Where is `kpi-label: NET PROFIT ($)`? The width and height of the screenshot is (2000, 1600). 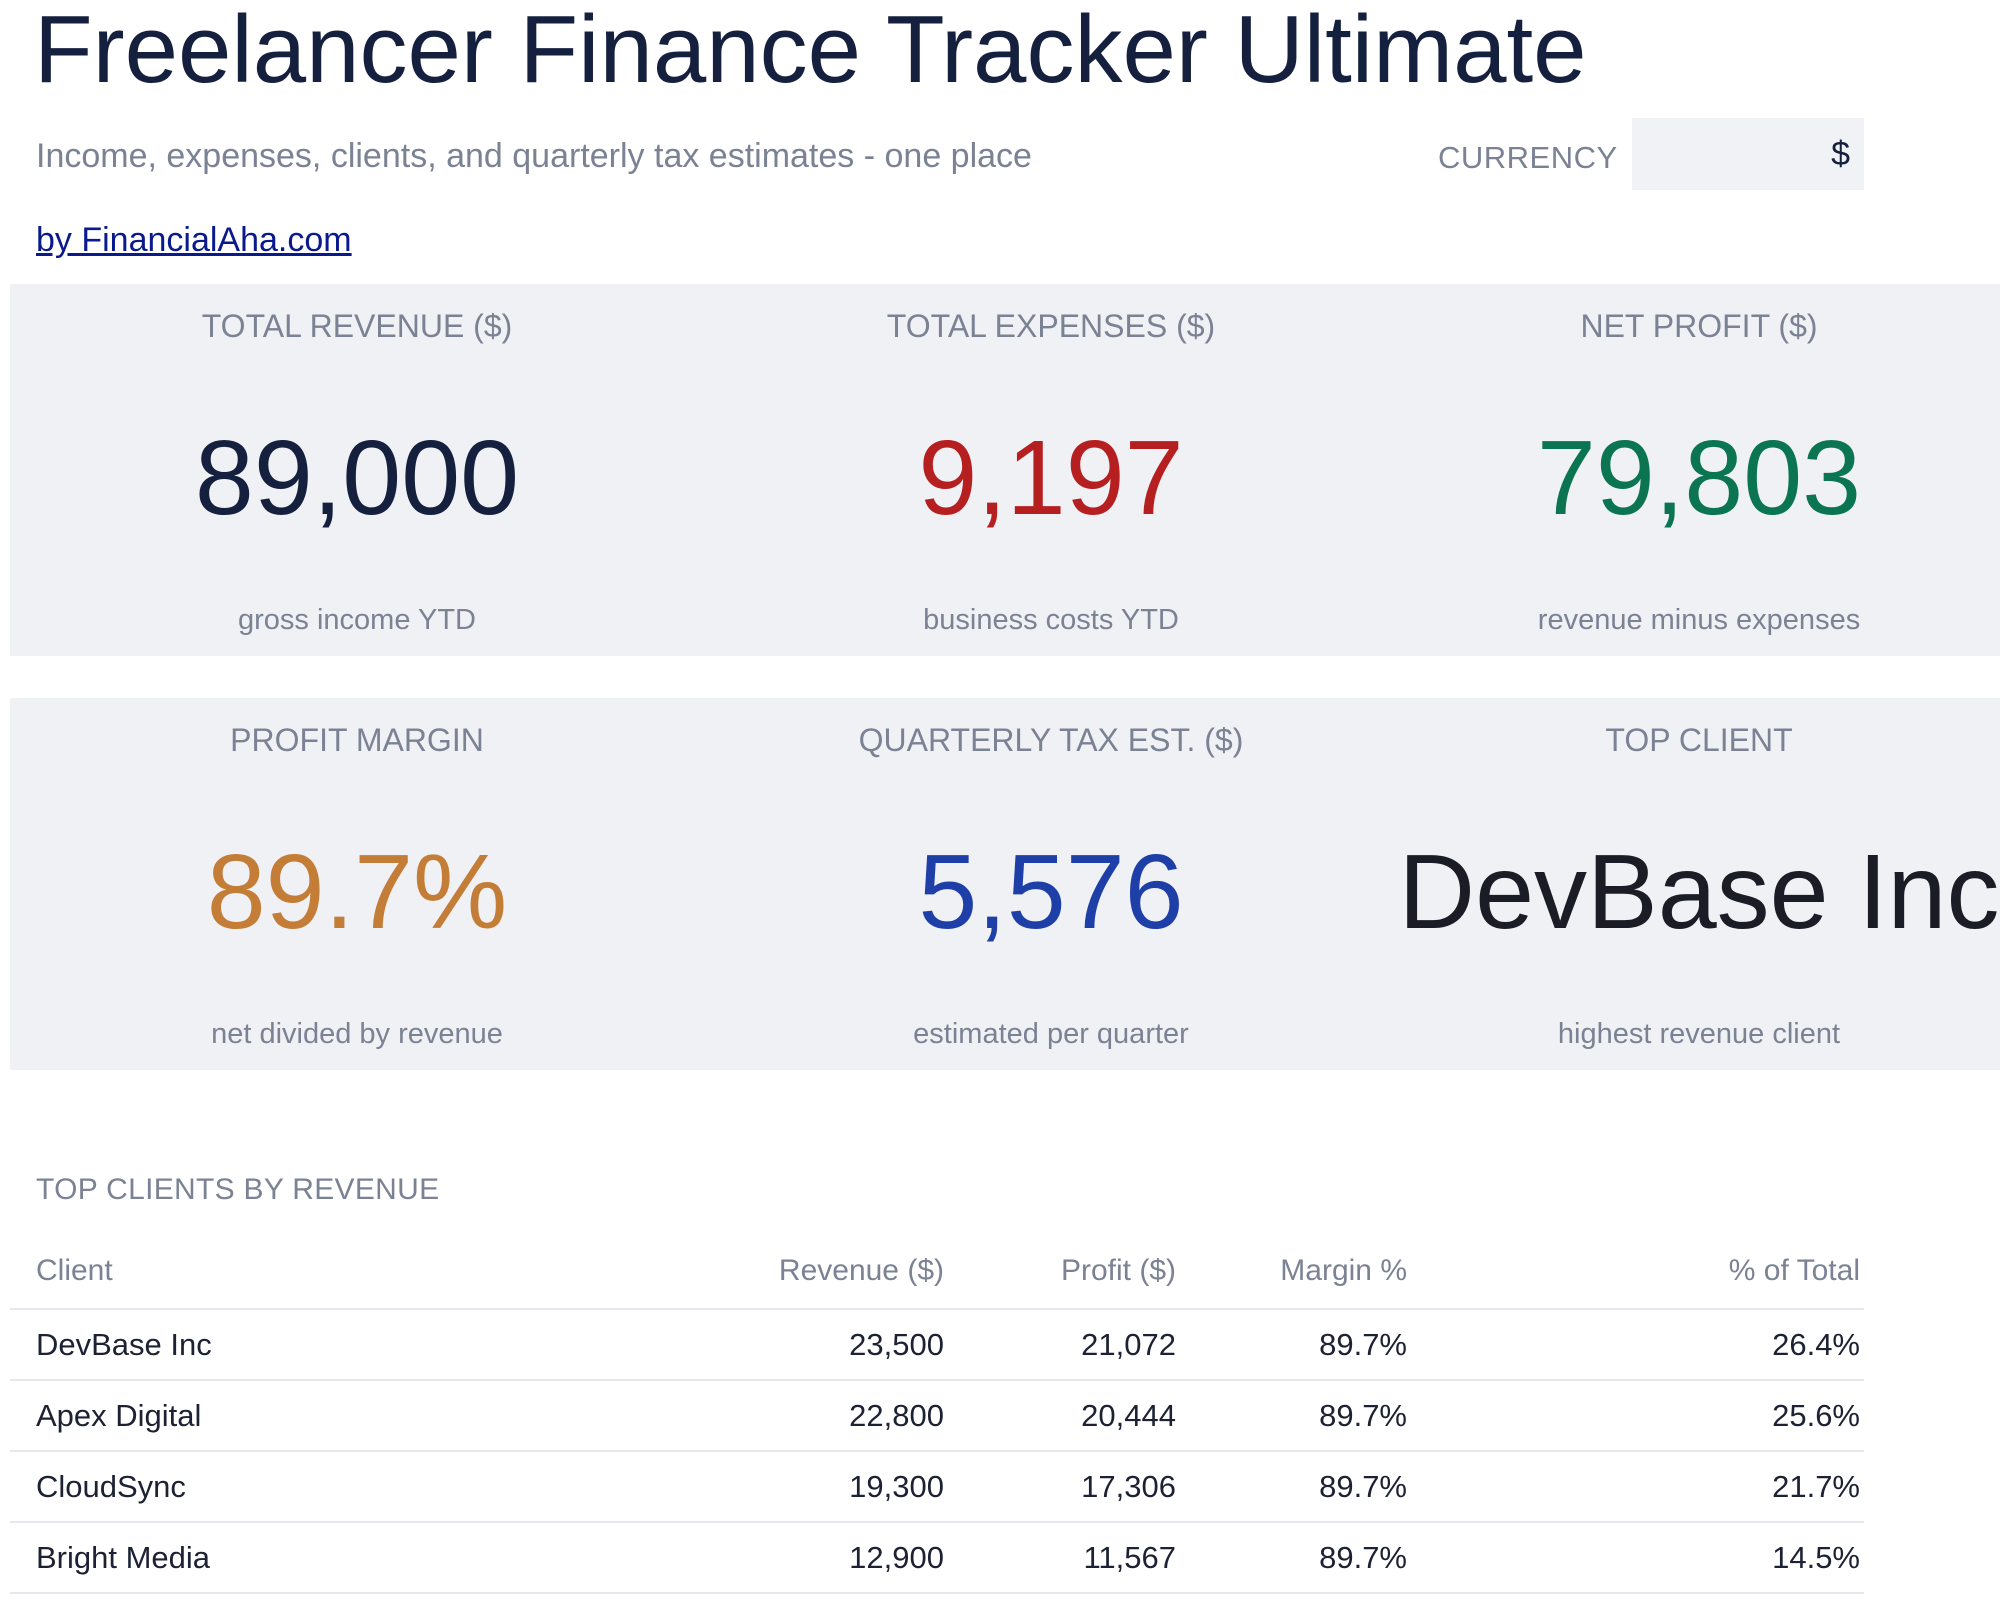 kpi-label: NET PROFIT ($) is located at coordinates (1699, 326).